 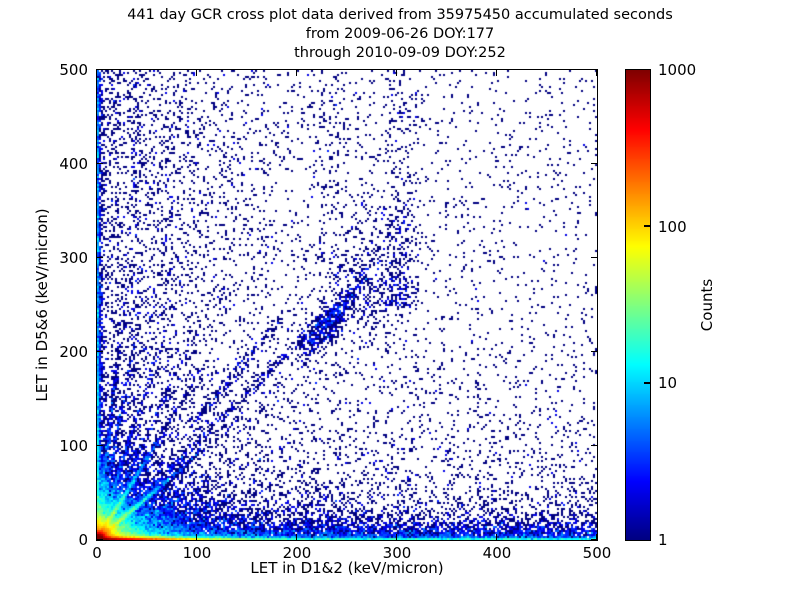 I want to click on x-tick-label: 400, so click(x=497, y=553).